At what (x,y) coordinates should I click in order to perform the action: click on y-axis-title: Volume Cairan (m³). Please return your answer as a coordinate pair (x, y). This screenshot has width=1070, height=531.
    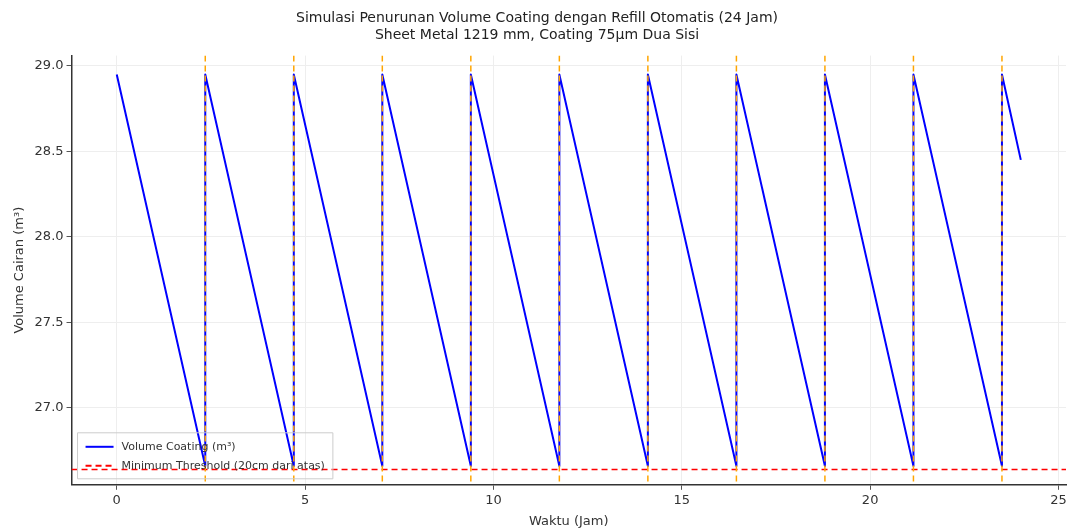
    Looking at the image, I should click on (19, 270).